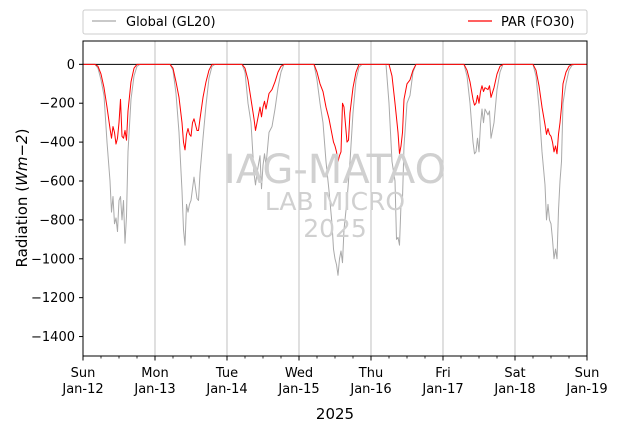 The height and width of the screenshot is (433, 618). I want to click on y-axis-label-math: Wm−2, so click(22, 160).